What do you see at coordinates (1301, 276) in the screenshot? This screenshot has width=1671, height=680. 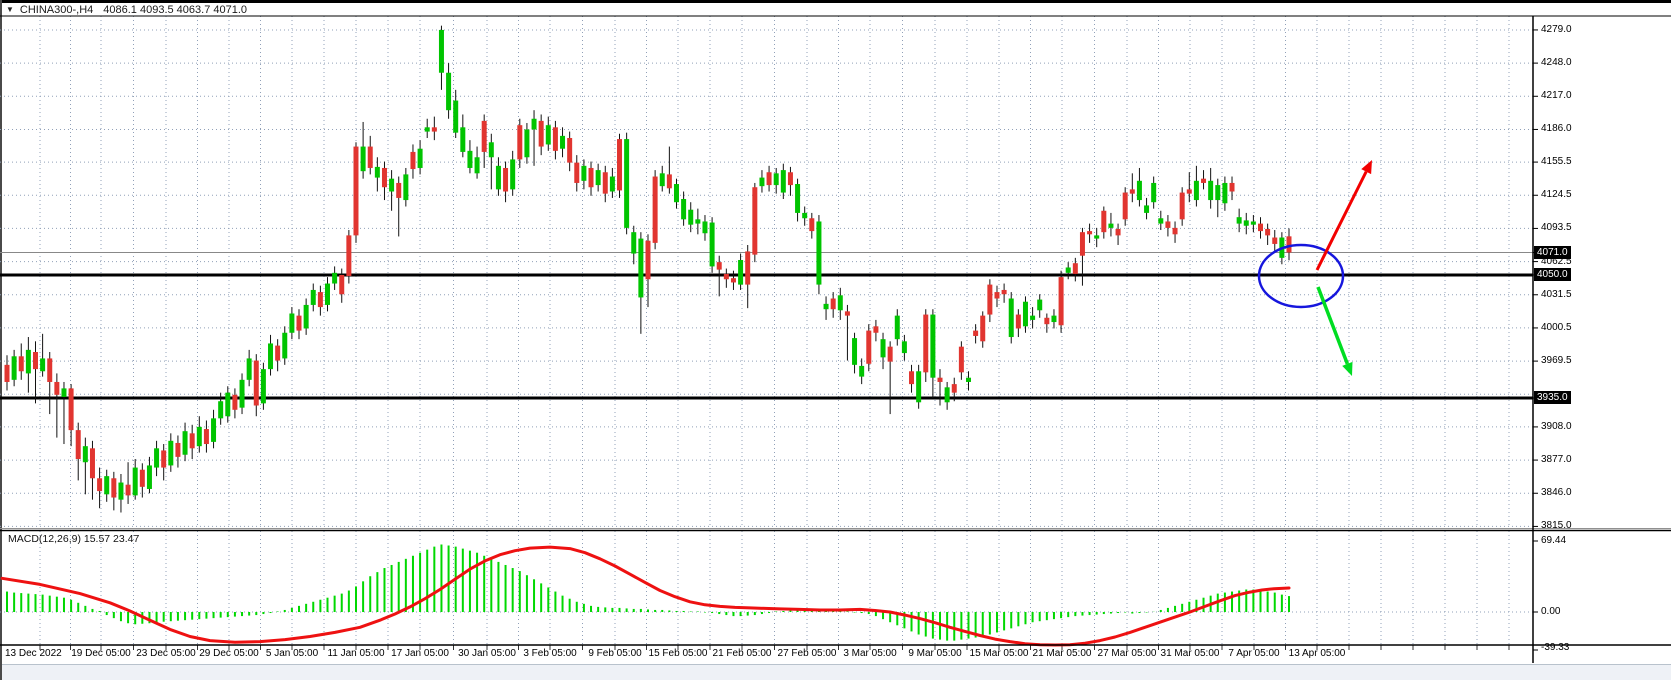 I see `trade-zone-ellipse` at bounding box center [1301, 276].